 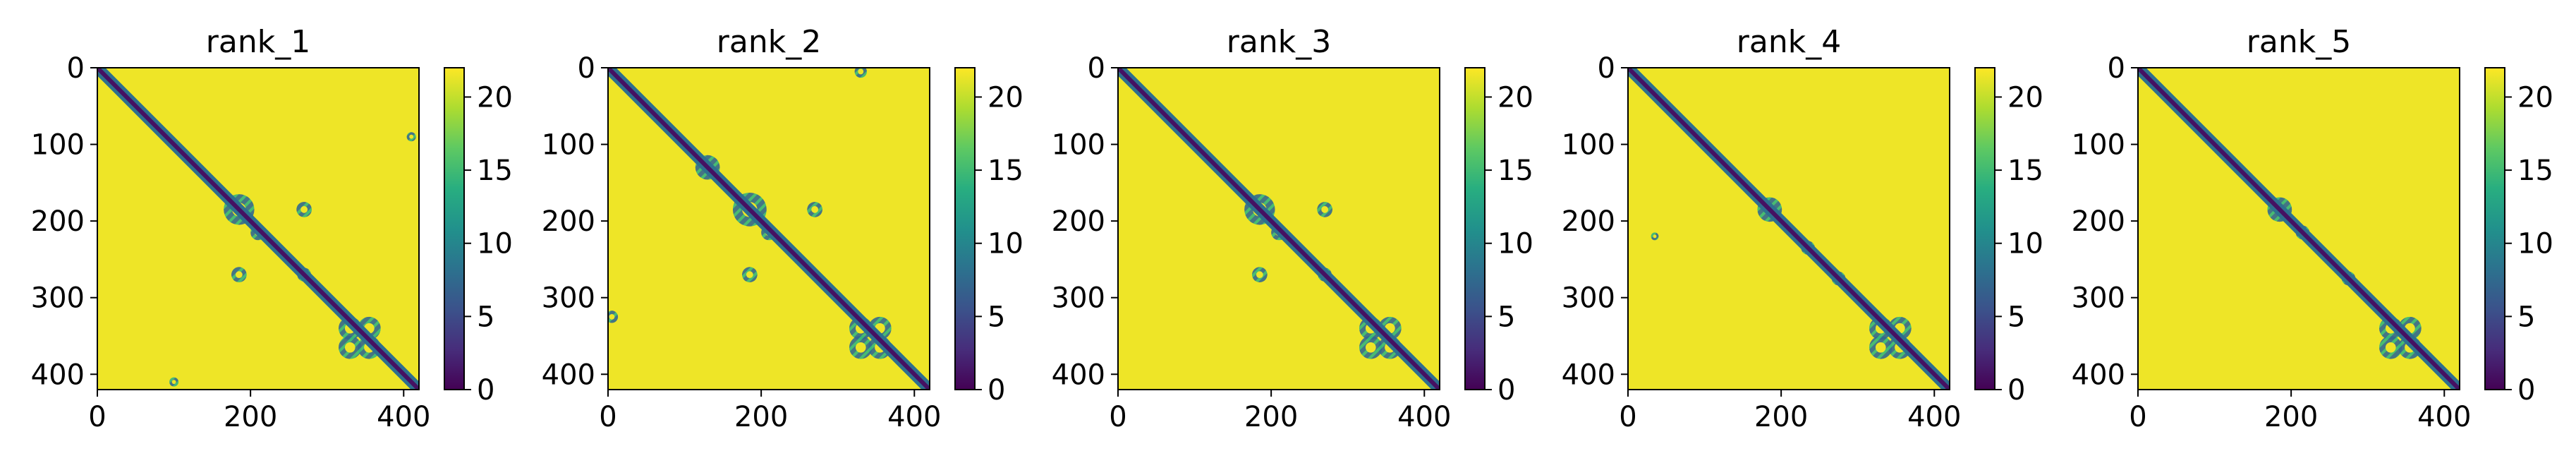 What do you see at coordinates (1279, 42) in the screenshot?
I see `panel-title: rank_3` at bounding box center [1279, 42].